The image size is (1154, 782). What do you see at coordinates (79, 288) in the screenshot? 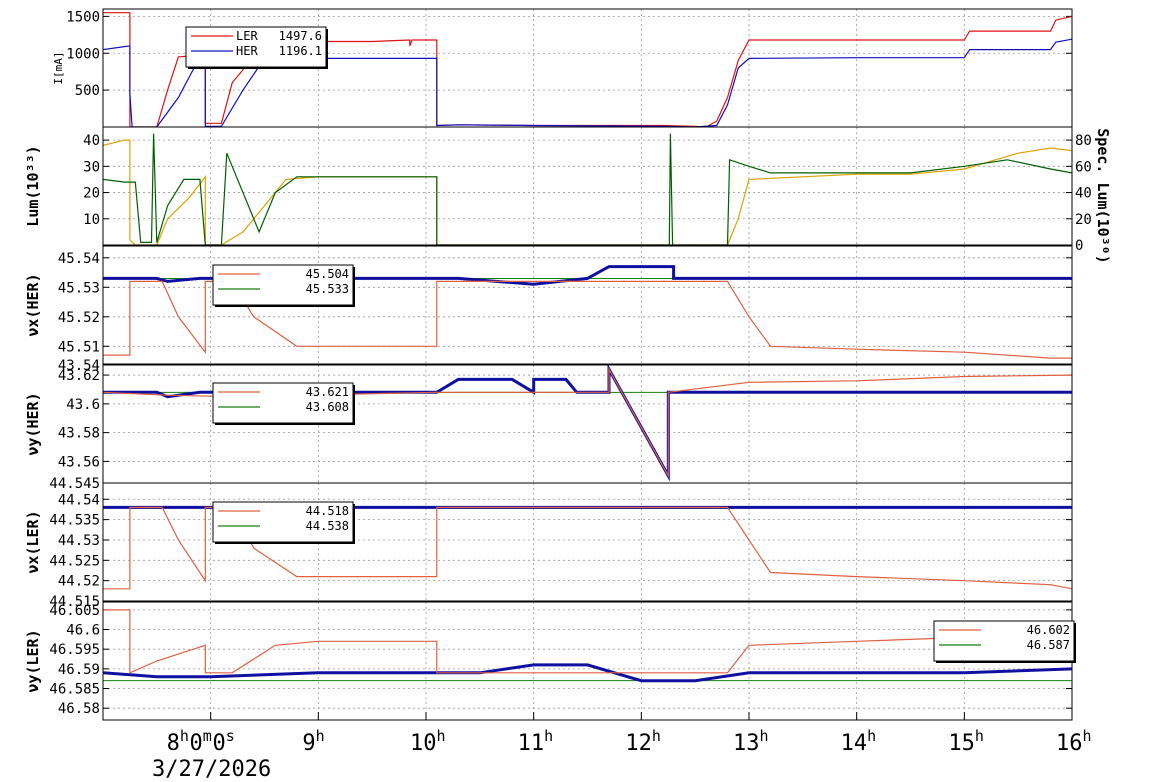
I see `y-tick-label: 45.53` at bounding box center [79, 288].